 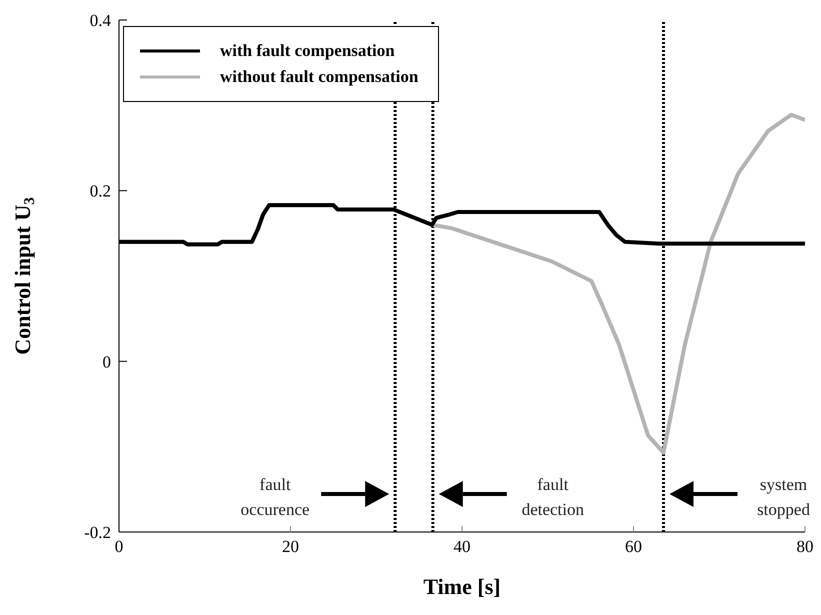 What do you see at coordinates (805, 546) in the screenshot?
I see `x-tick-label: 80` at bounding box center [805, 546].